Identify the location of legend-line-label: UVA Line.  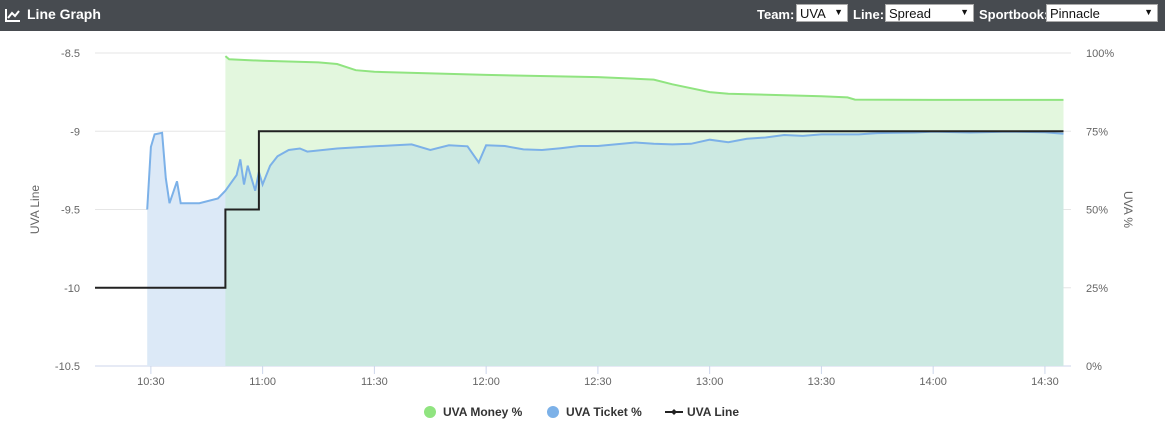
(713, 412).